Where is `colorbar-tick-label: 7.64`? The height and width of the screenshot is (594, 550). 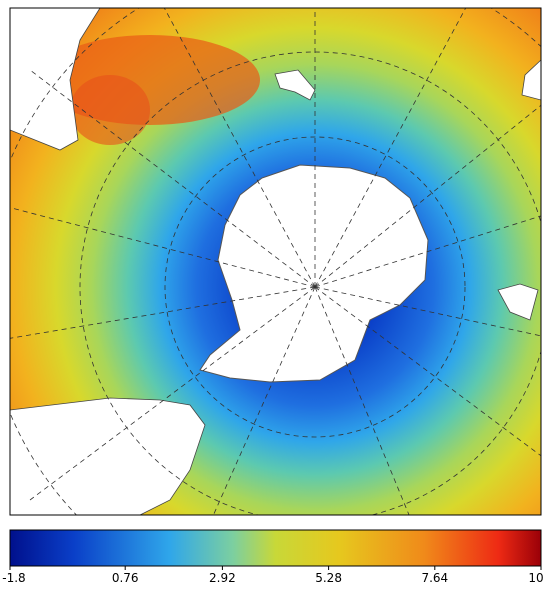
colorbar-tick-label: 7.64 is located at coordinates (434, 578).